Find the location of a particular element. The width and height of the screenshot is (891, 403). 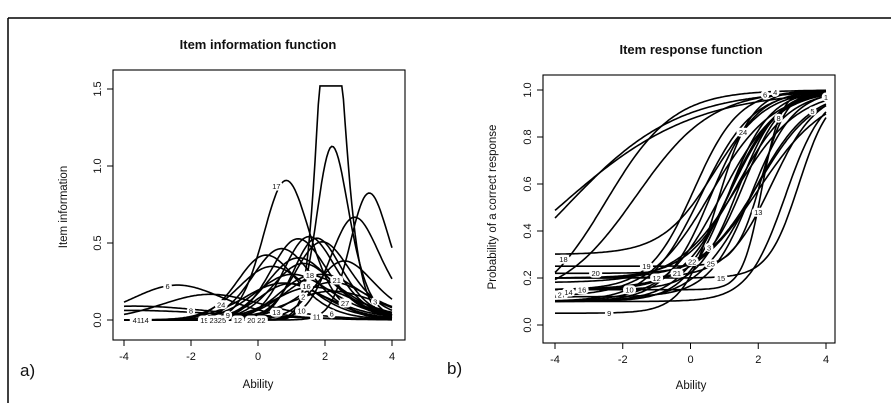

item-label: 6 is located at coordinates (332, 314).